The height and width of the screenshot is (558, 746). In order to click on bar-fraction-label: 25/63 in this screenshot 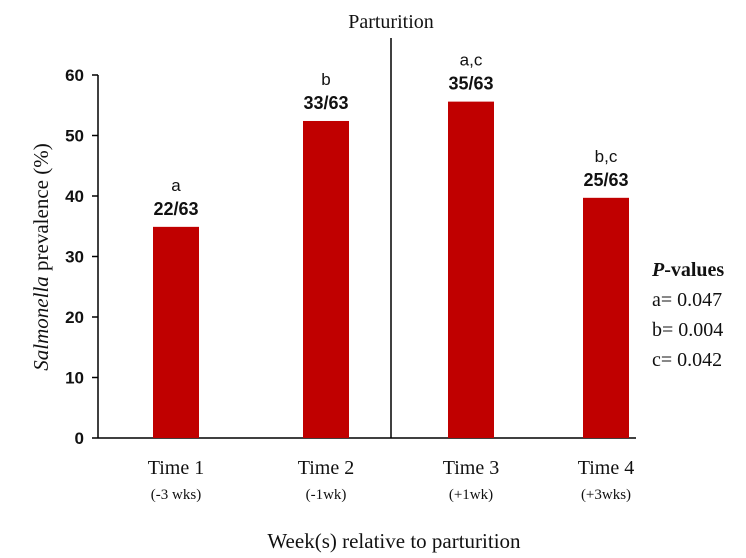, I will do `click(605, 180)`.